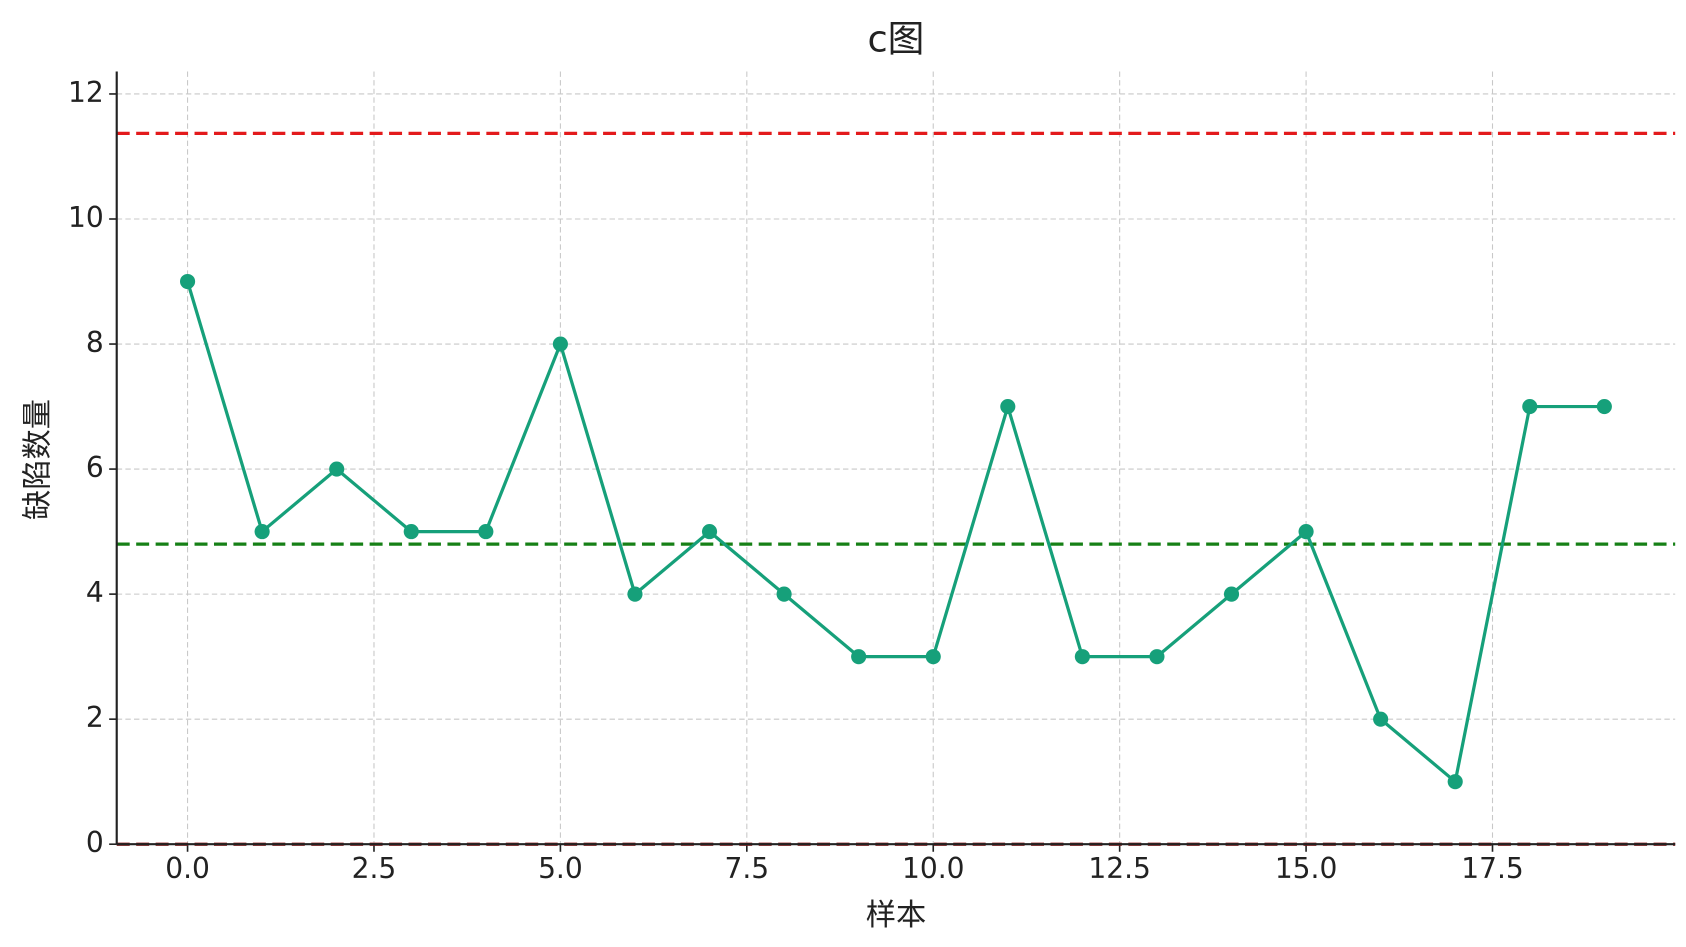 The image size is (1686, 947). I want to click on x-tick-label: 0.0, so click(187, 868).